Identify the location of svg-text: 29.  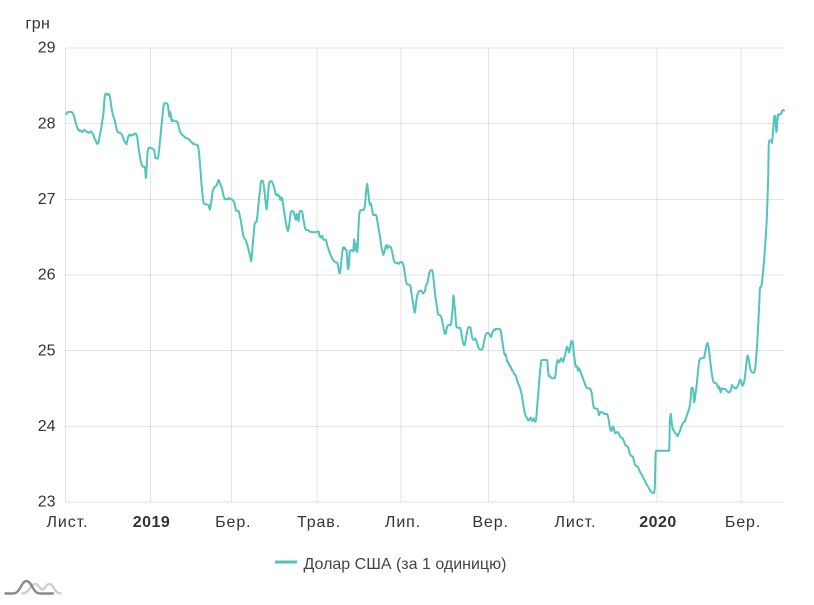
(47, 48).